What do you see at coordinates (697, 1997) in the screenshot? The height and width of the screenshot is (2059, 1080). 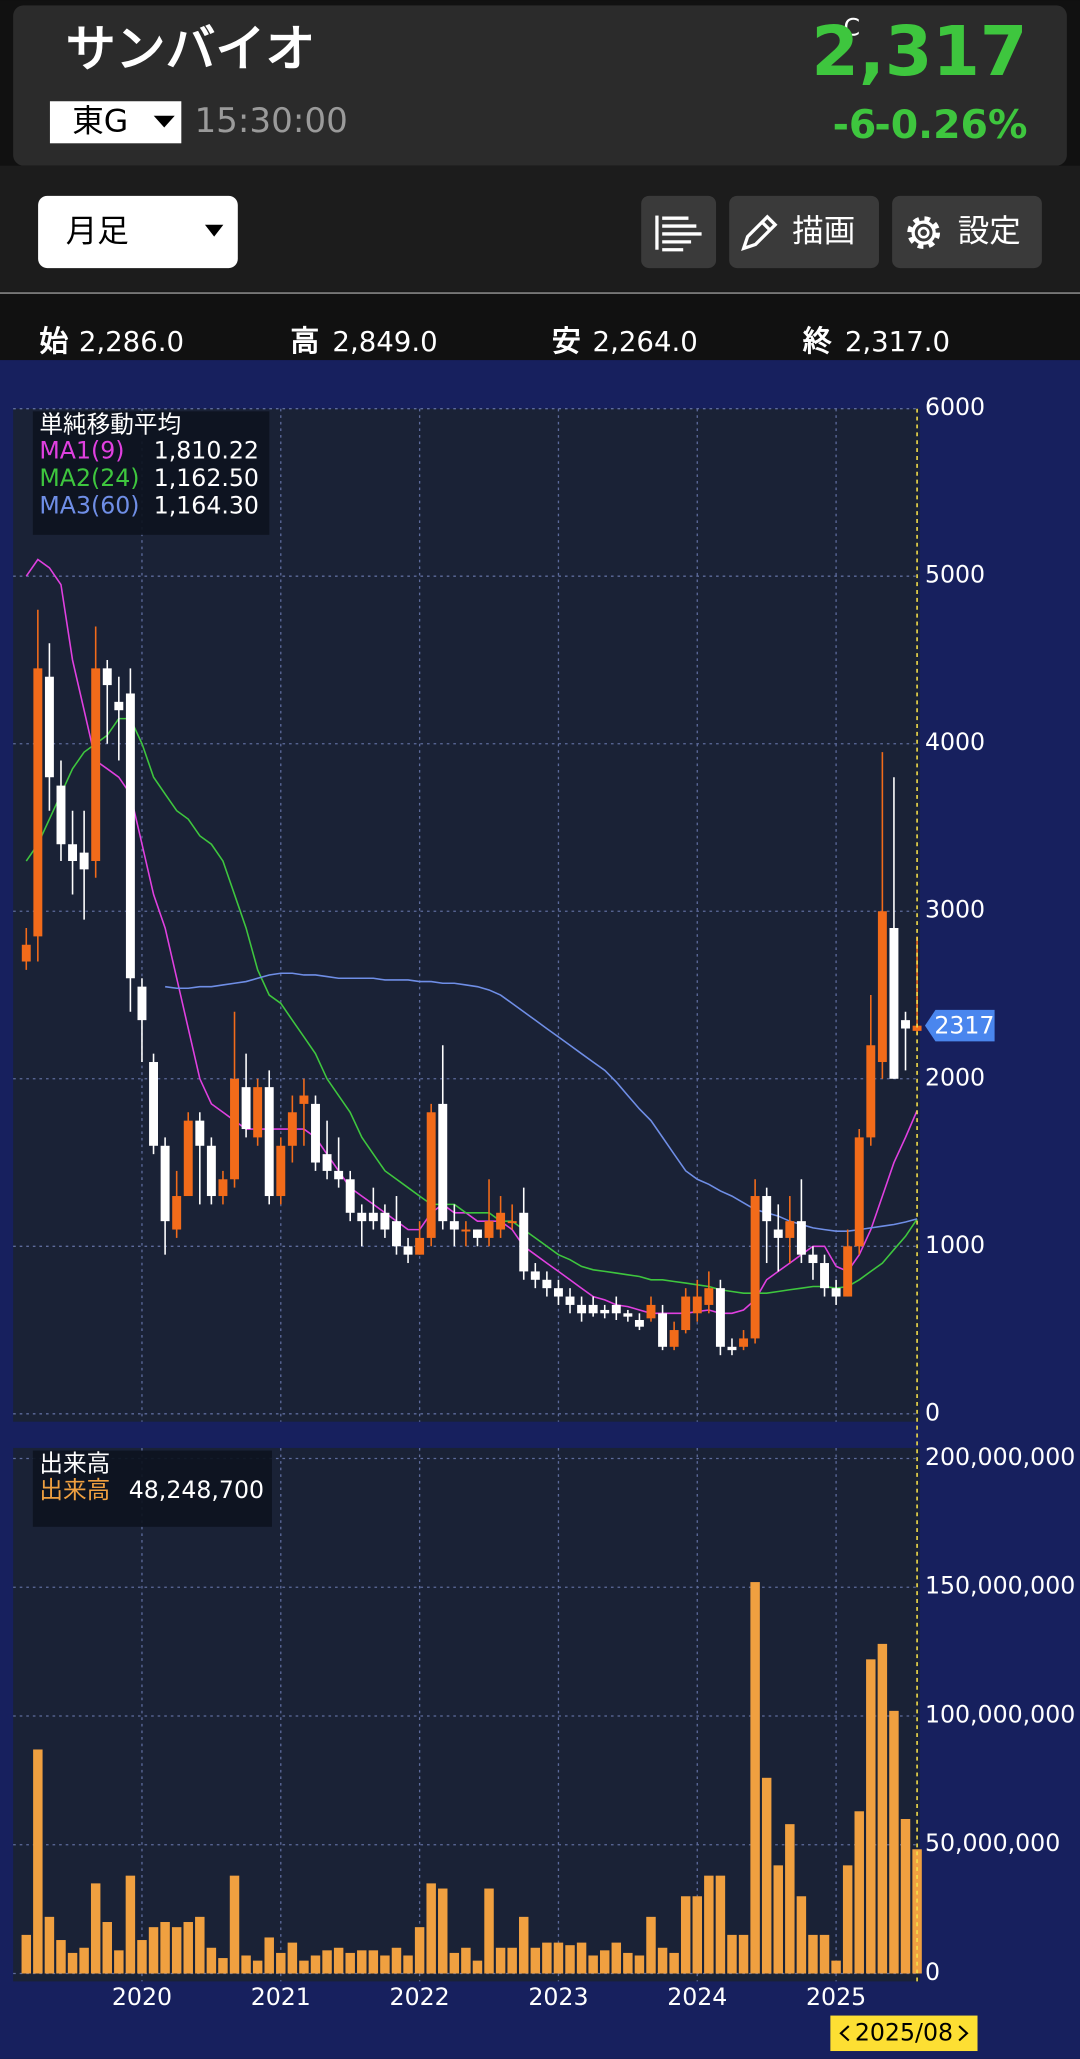 I see `x-tick-label: 2024` at bounding box center [697, 1997].